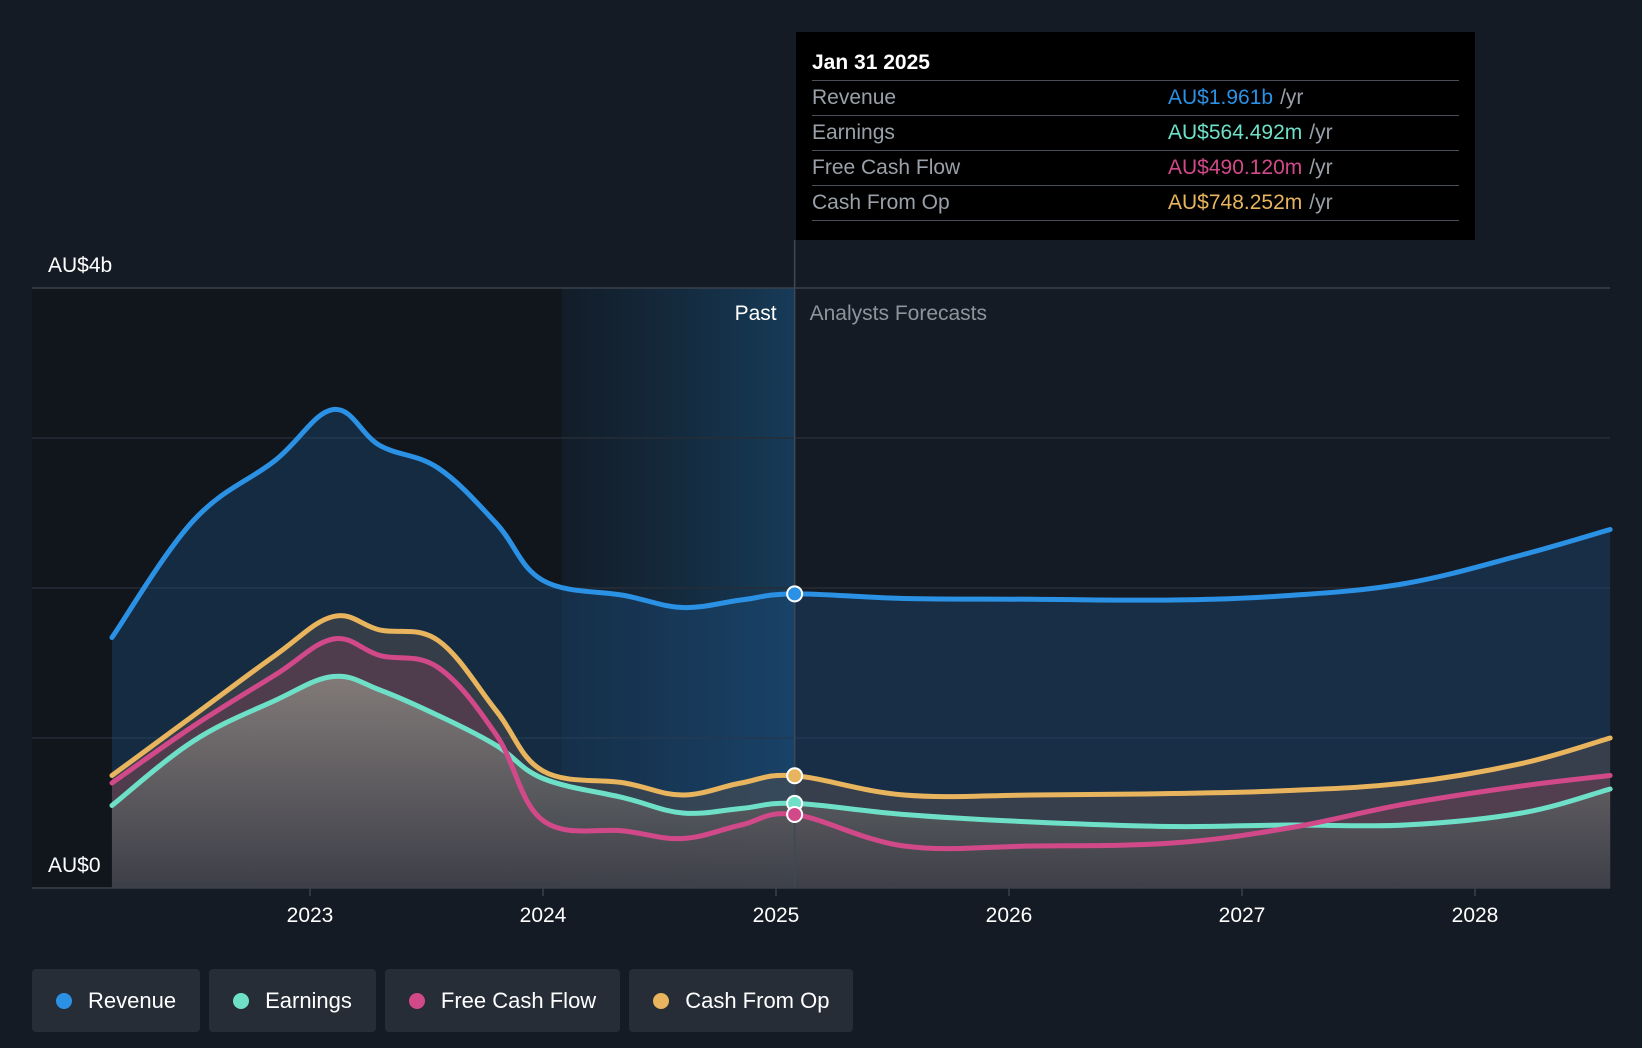 The width and height of the screenshot is (1642, 1048). I want to click on past-label: Past, so click(756, 313).